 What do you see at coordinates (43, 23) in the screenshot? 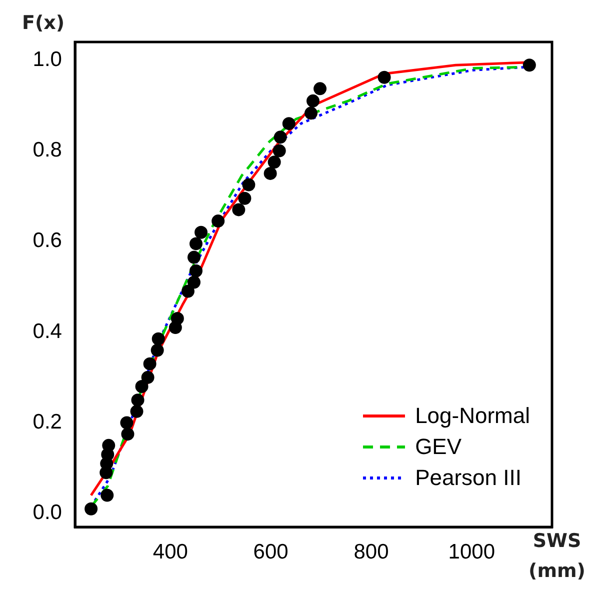
I see `y-axis-title: F(x)` at bounding box center [43, 23].